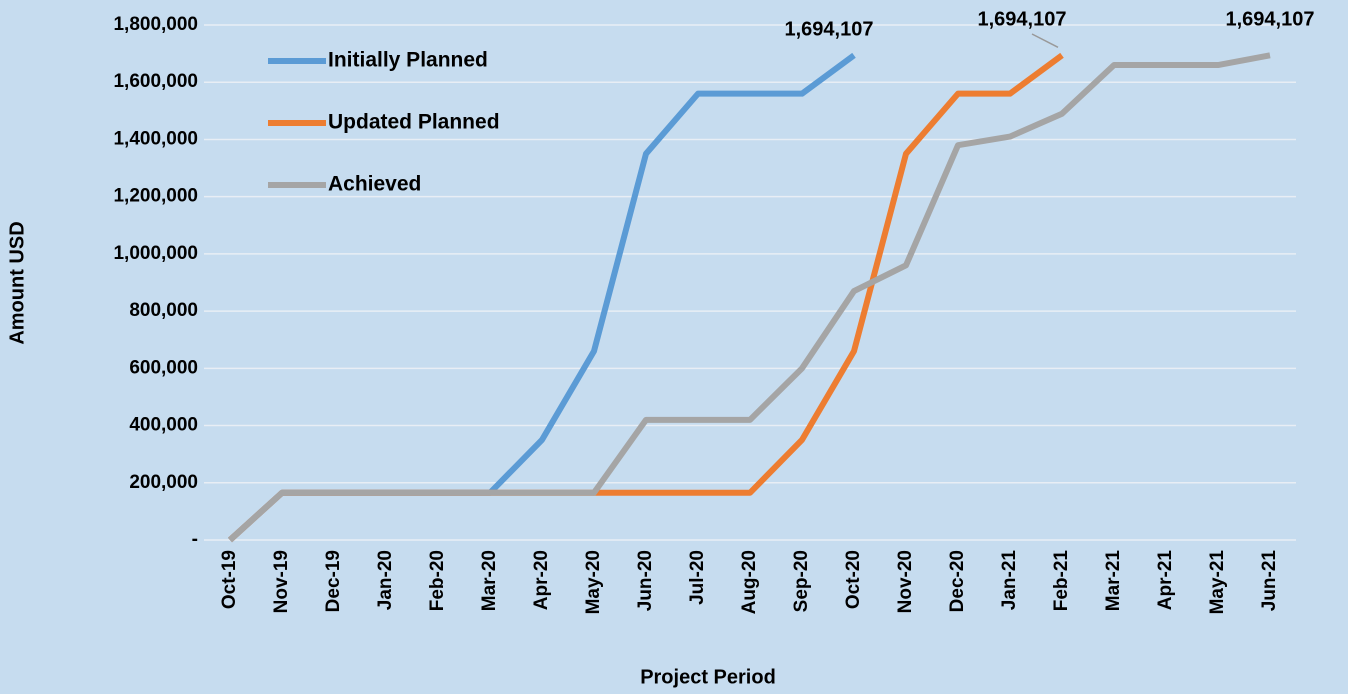  I want to click on x-tick-label: Dec-19, so click(333, 581).